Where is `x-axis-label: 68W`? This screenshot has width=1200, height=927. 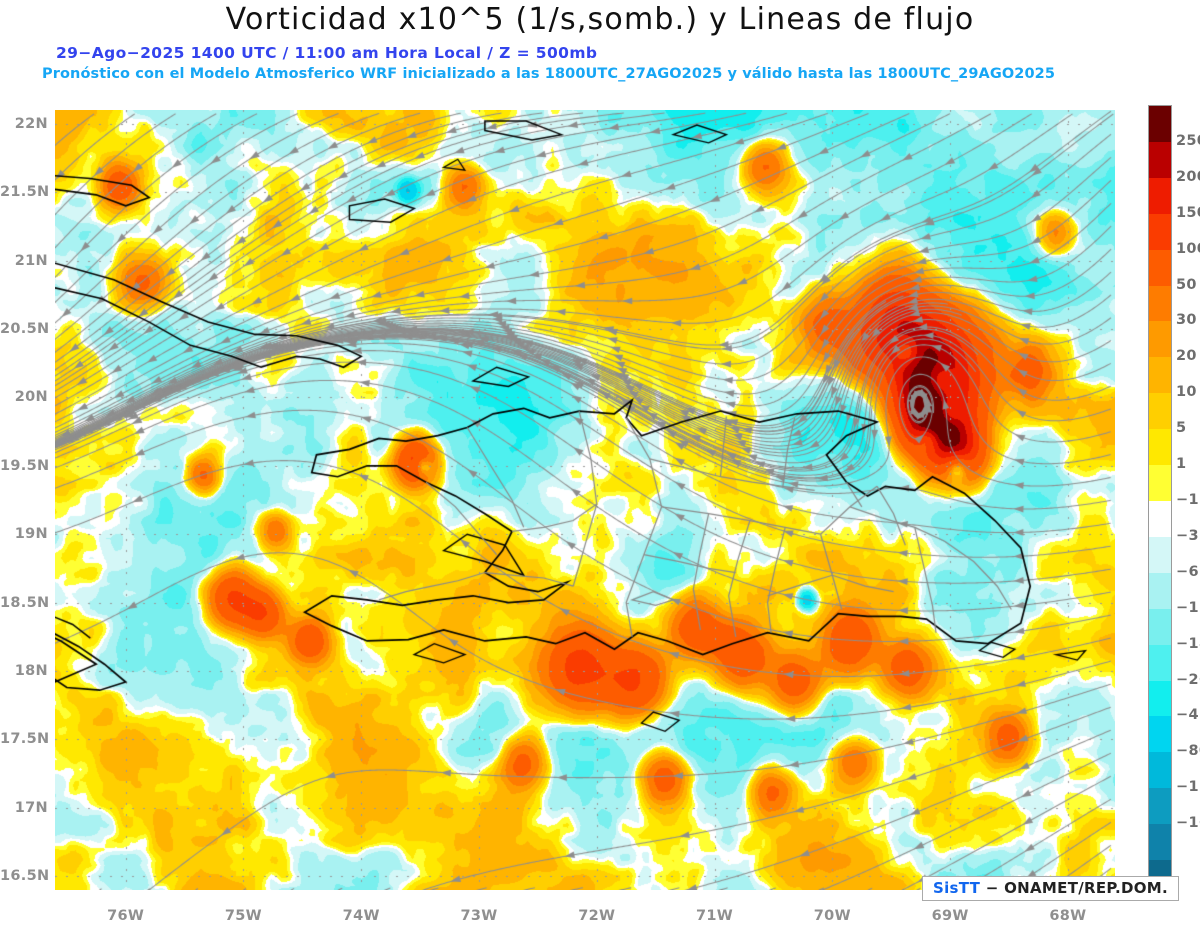
x-axis-label: 68W is located at coordinates (1068, 916).